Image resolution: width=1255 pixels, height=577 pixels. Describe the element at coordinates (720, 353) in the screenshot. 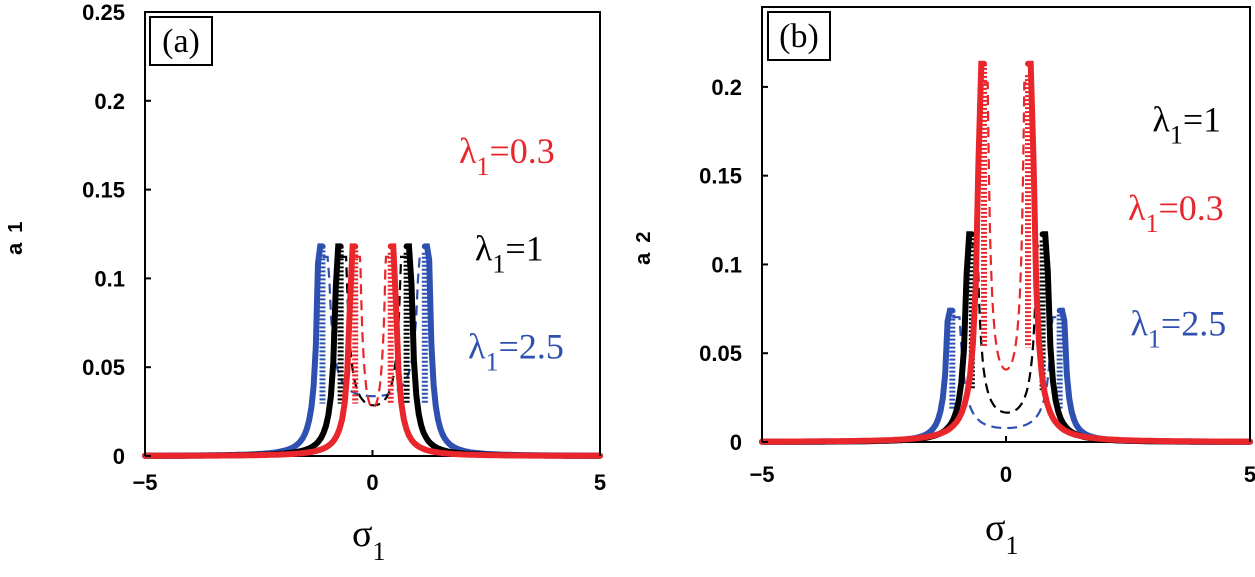

I see `y-tick-label-b: 0.05` at that location.